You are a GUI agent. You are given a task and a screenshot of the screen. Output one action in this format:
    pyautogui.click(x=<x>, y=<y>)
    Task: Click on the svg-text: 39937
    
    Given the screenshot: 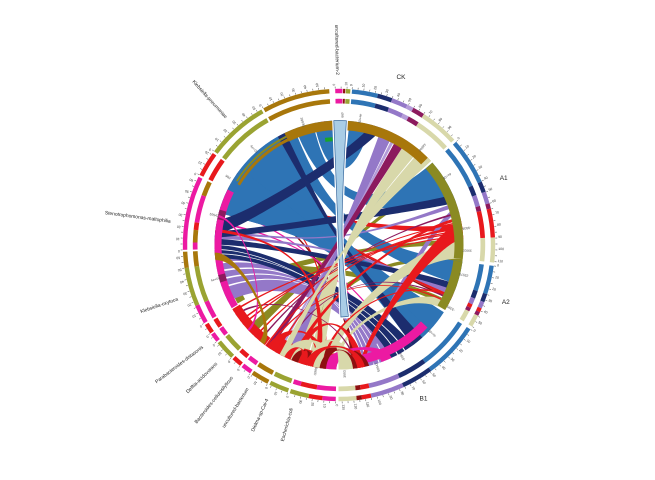 What is the action you would take?
    pyautogui.click(x=467, y=250)
    